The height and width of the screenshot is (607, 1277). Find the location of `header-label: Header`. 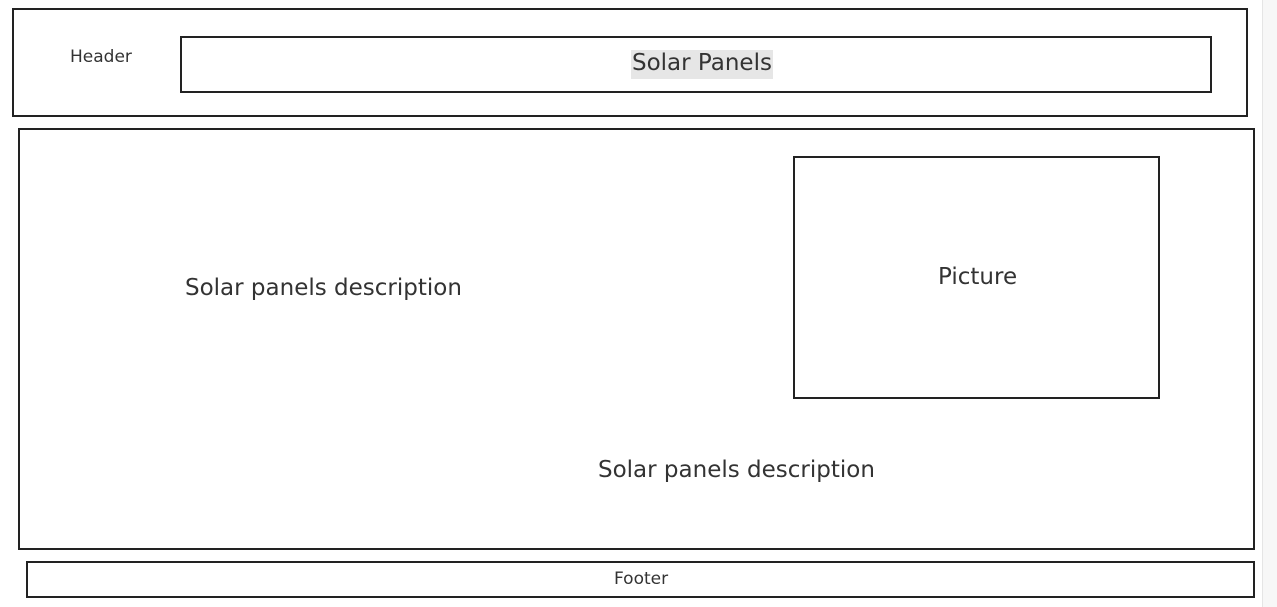

header-label: Header is located at coordinates (101, 57).